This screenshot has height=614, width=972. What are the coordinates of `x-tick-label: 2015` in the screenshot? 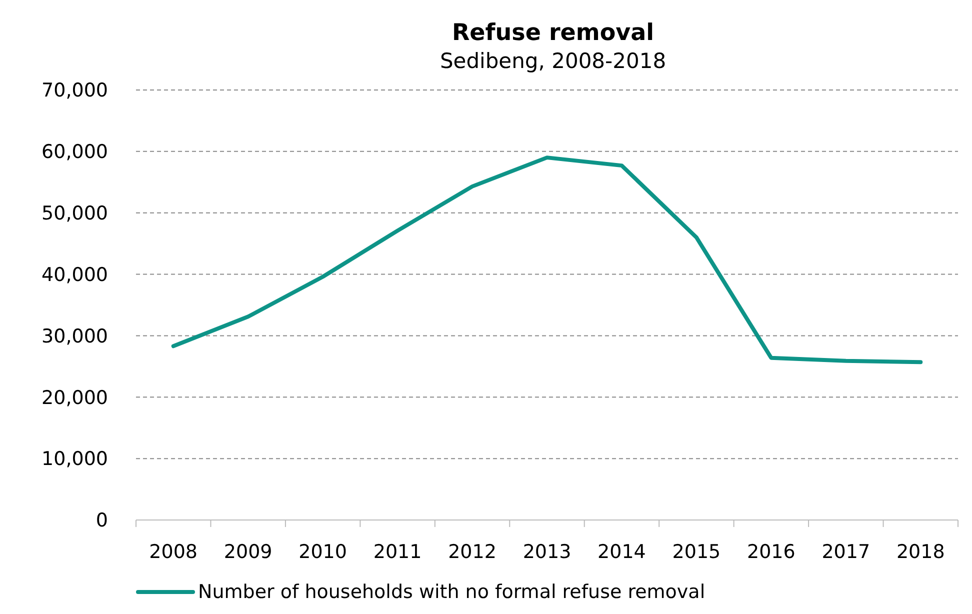 It's located at (696, 552).